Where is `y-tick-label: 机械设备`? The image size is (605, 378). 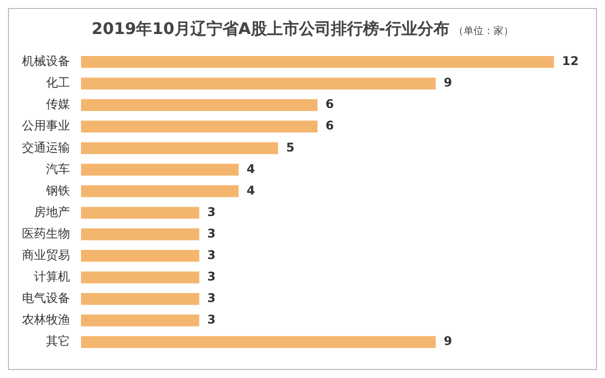 y-tick-label: 机械设备 is located at coordinates (46, 61).